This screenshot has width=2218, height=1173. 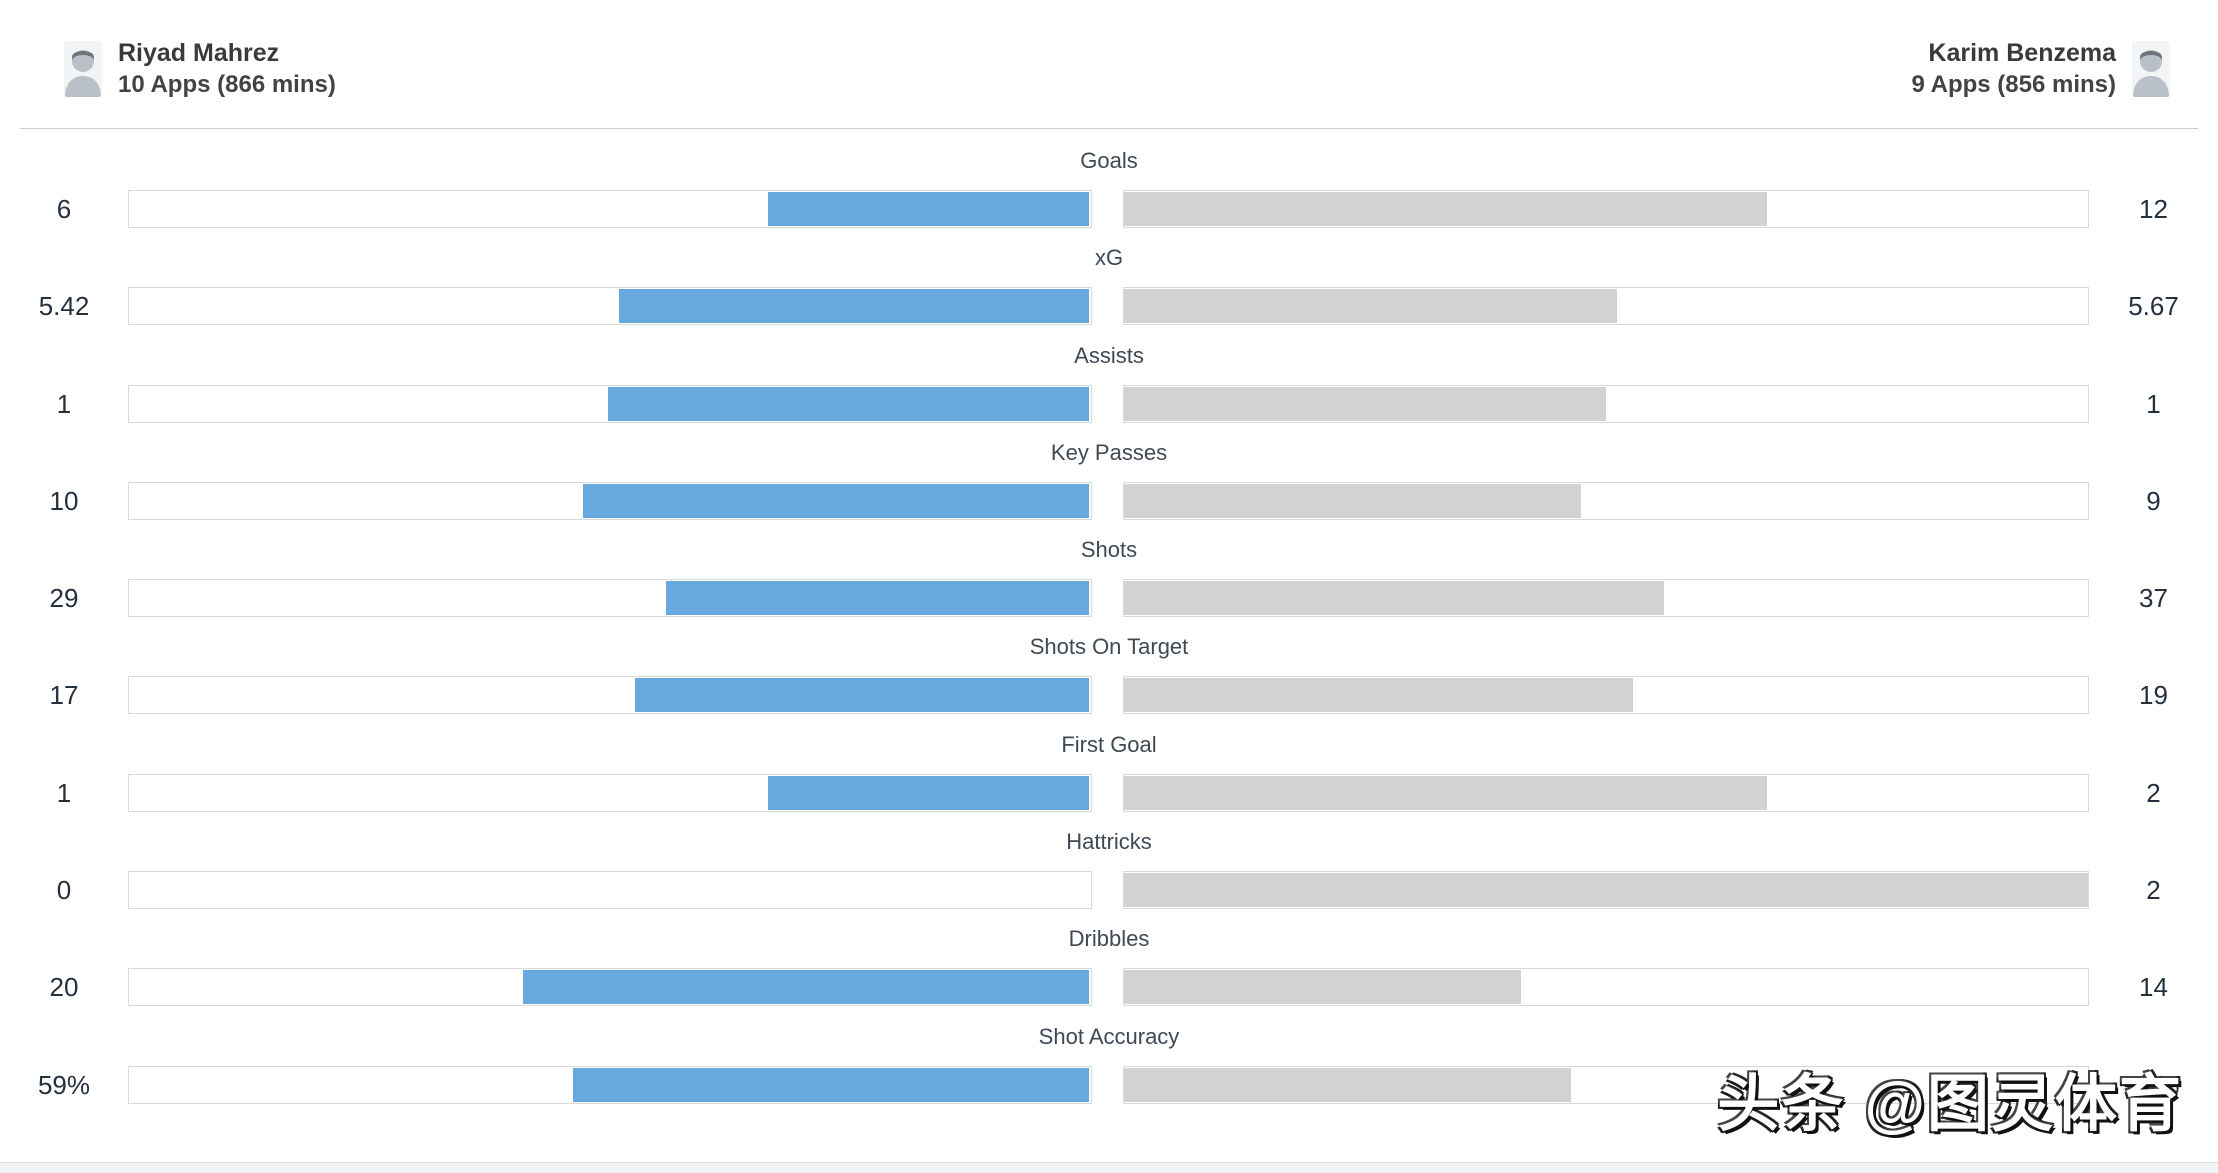 What do you see at coordinates (2153, 403) in the screenshot?
I see `stat-value-right: 1` at bounding box center [2153, 403].